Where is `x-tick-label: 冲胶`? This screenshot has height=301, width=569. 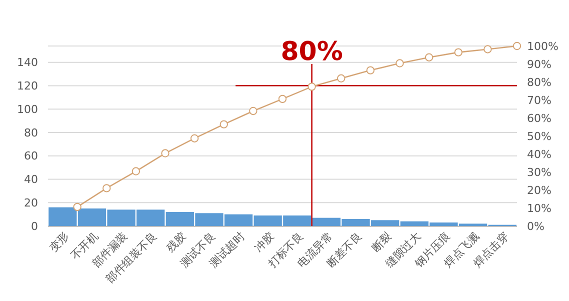
x-tick-label: 冲胶 is located at coordinates (264, 242).